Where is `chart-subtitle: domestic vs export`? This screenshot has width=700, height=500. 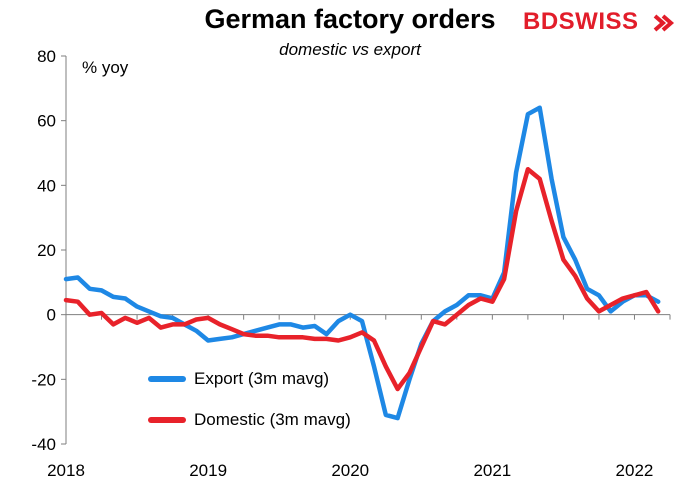
chart-subtitle: domestic vs export is located at coordinates (350, 49).